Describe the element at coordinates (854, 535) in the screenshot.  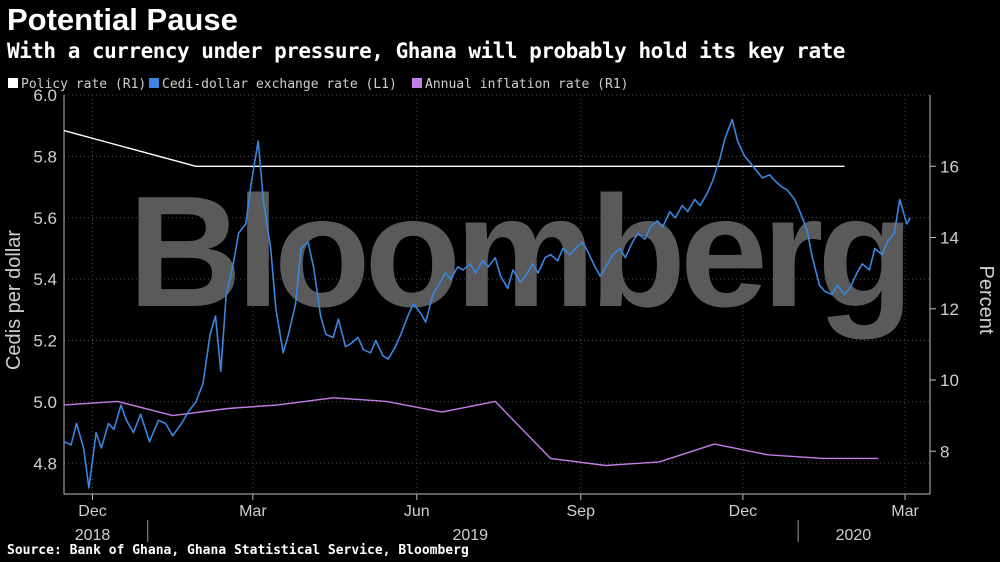
I see `x-year-label: 2020` at that location.